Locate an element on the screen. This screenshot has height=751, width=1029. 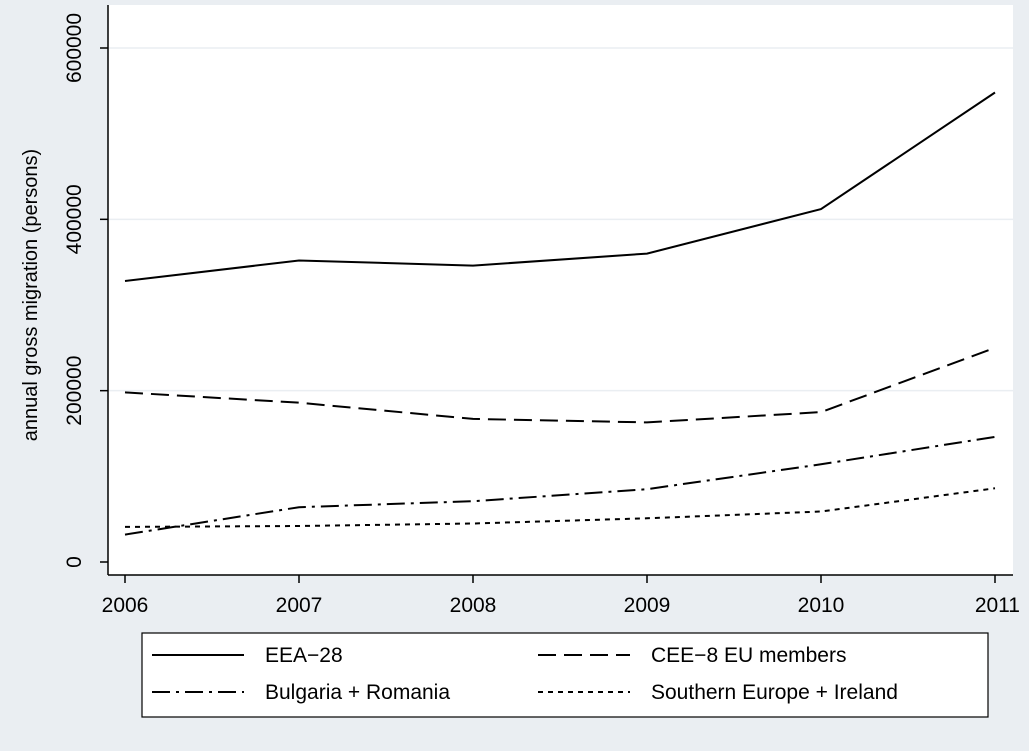
x-tick-label: 2006 is located at coordinates (125, 605).